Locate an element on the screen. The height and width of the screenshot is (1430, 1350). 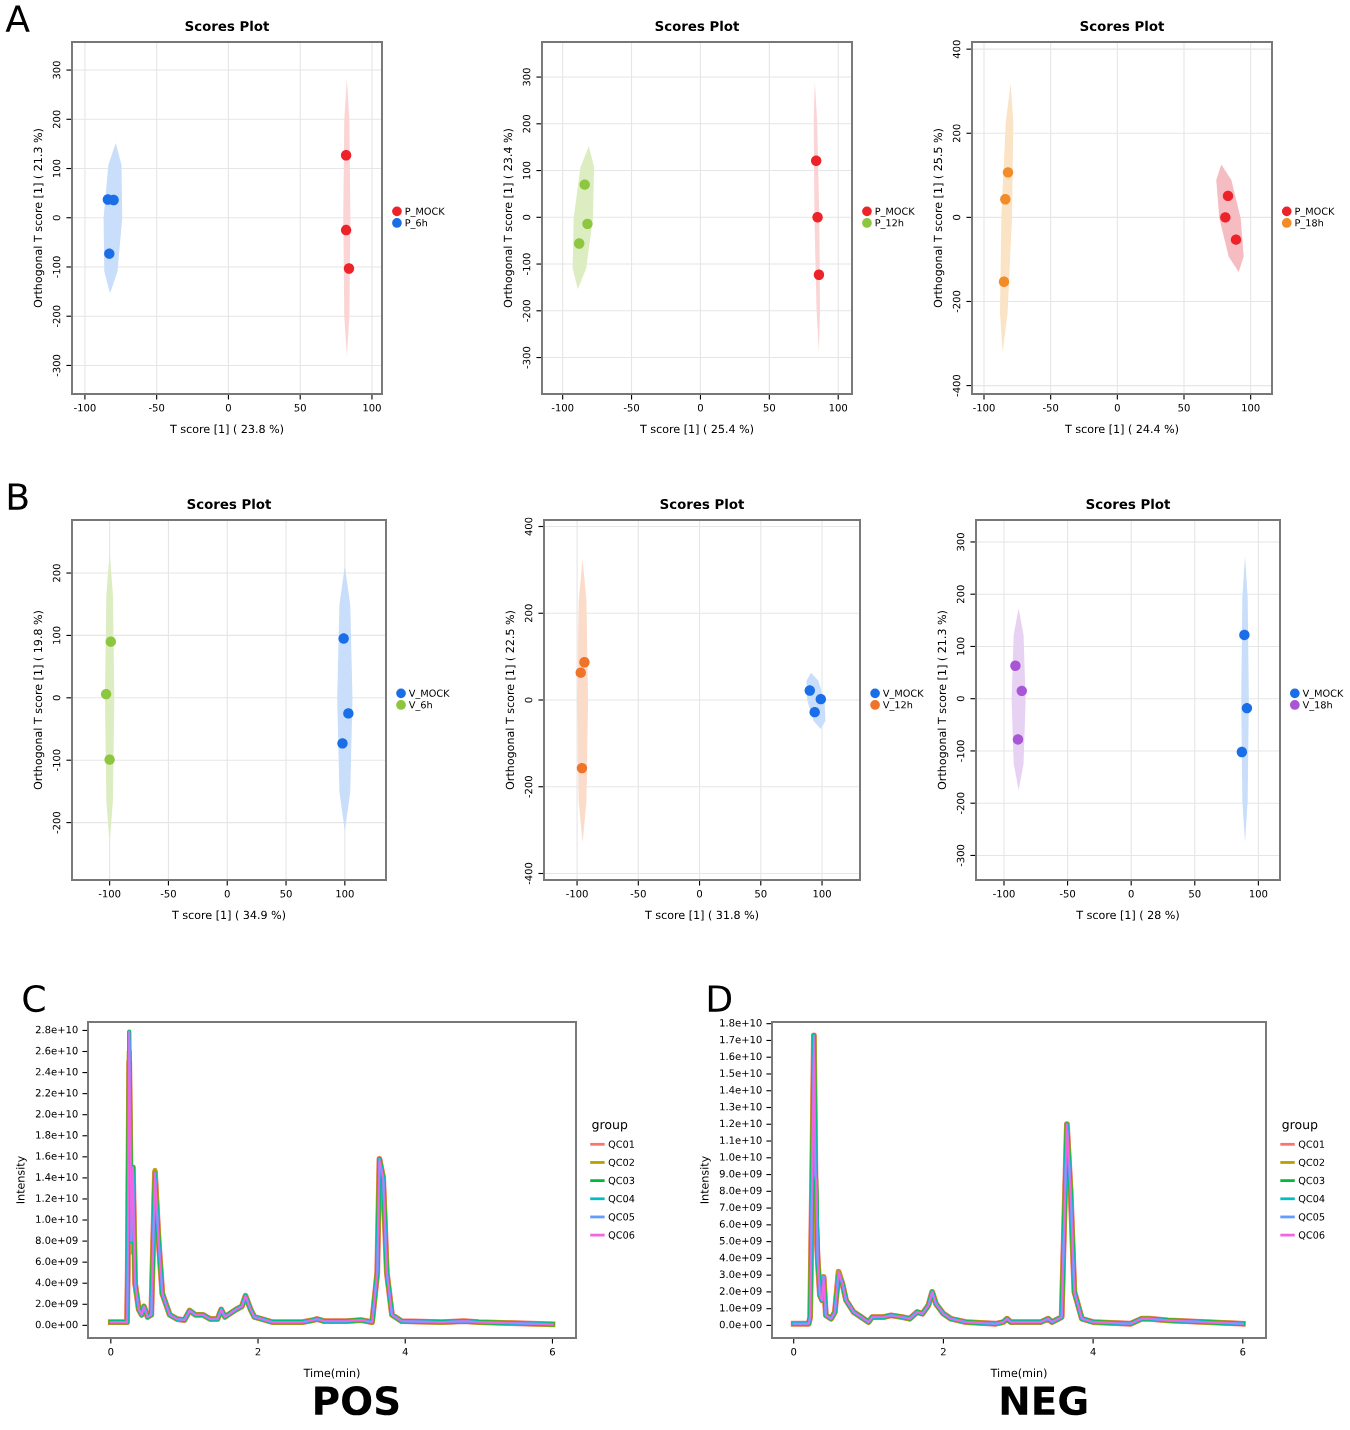
text: POS is located at coordinates (357, 1400).